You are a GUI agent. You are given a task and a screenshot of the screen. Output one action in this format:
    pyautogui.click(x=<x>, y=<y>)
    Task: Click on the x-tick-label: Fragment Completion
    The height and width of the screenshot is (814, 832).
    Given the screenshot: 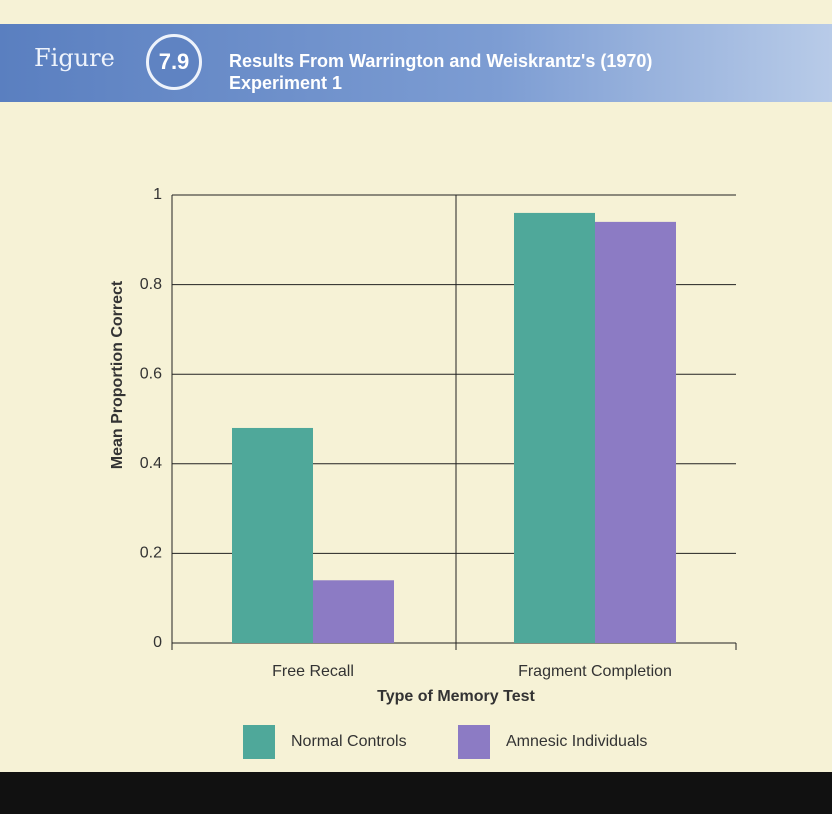 What is the action you would take?
    pyautogui.click(x=595, y=671)
    